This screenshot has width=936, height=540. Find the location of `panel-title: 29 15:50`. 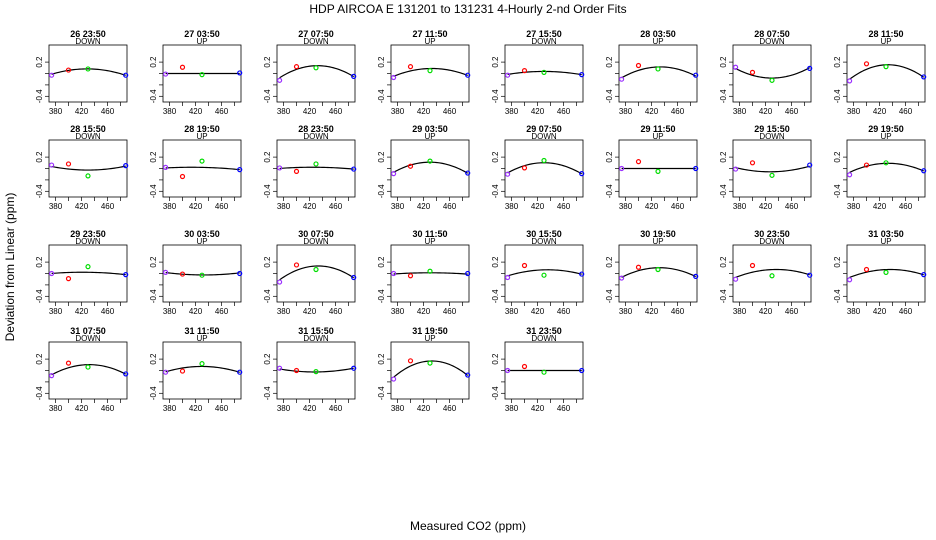

panel-title: 29 15:50 is located at coordinates (772, 129).